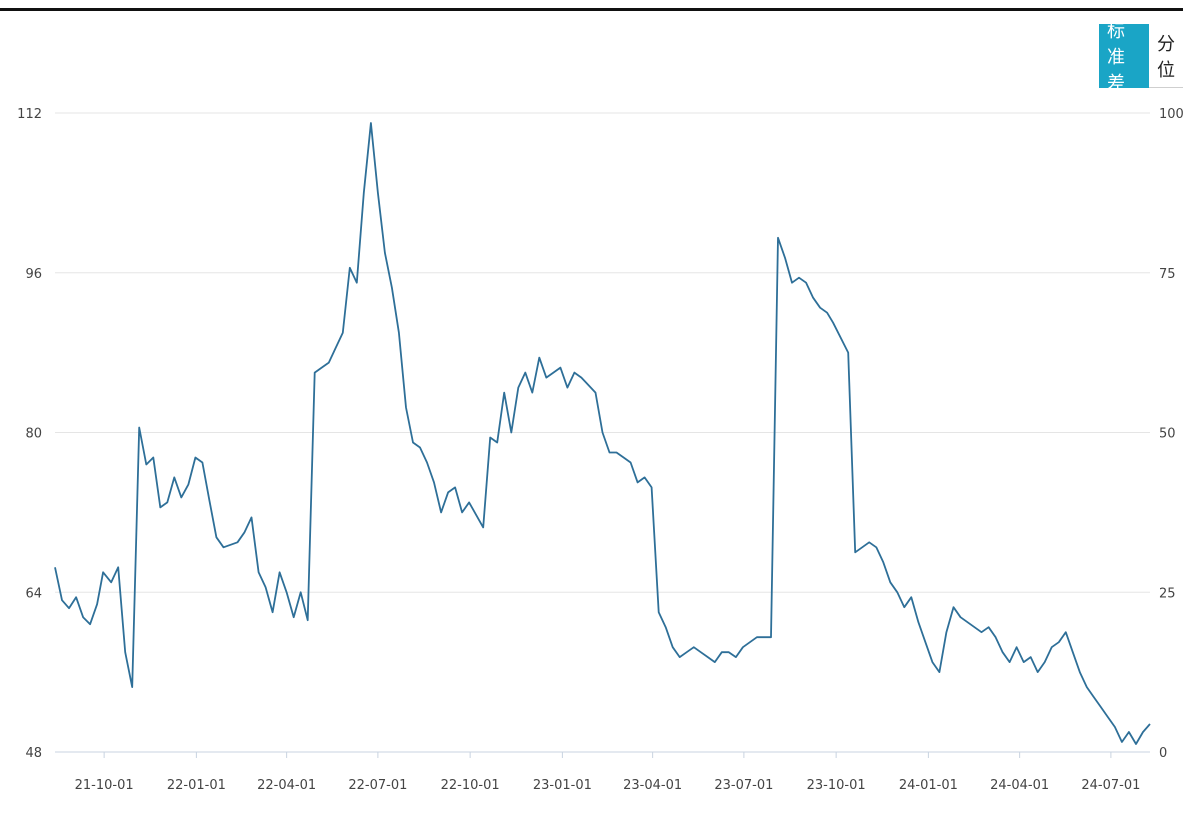 This screenshot has width=1183, height=836. What do you see at coordinates (1019, 785) in the screenshot?
I see `x-tick-label: 24-04-01` at bounding box center [1019, 785].